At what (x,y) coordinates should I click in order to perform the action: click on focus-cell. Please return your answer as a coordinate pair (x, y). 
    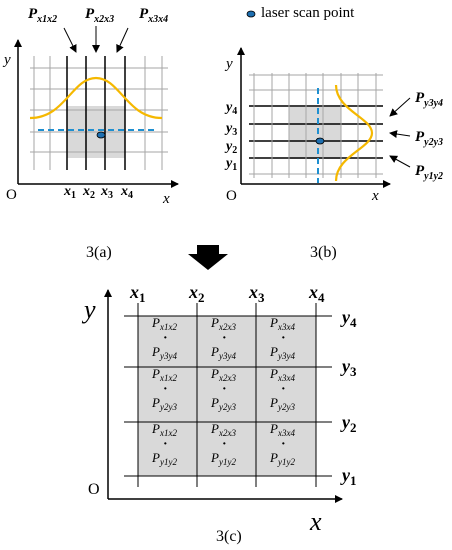
    Looking at the image, I should click on (315, 133).